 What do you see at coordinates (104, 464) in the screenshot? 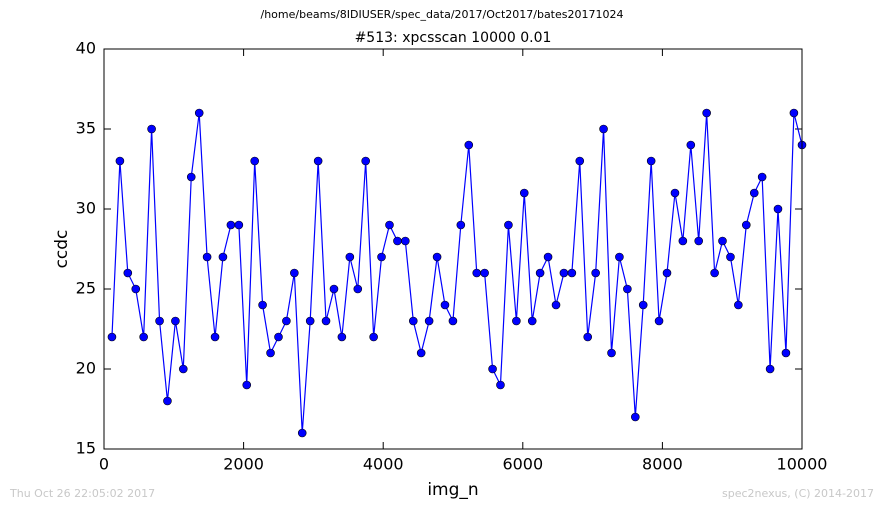
I see `x-tick-label: 0` at bounding box center [104, 464].